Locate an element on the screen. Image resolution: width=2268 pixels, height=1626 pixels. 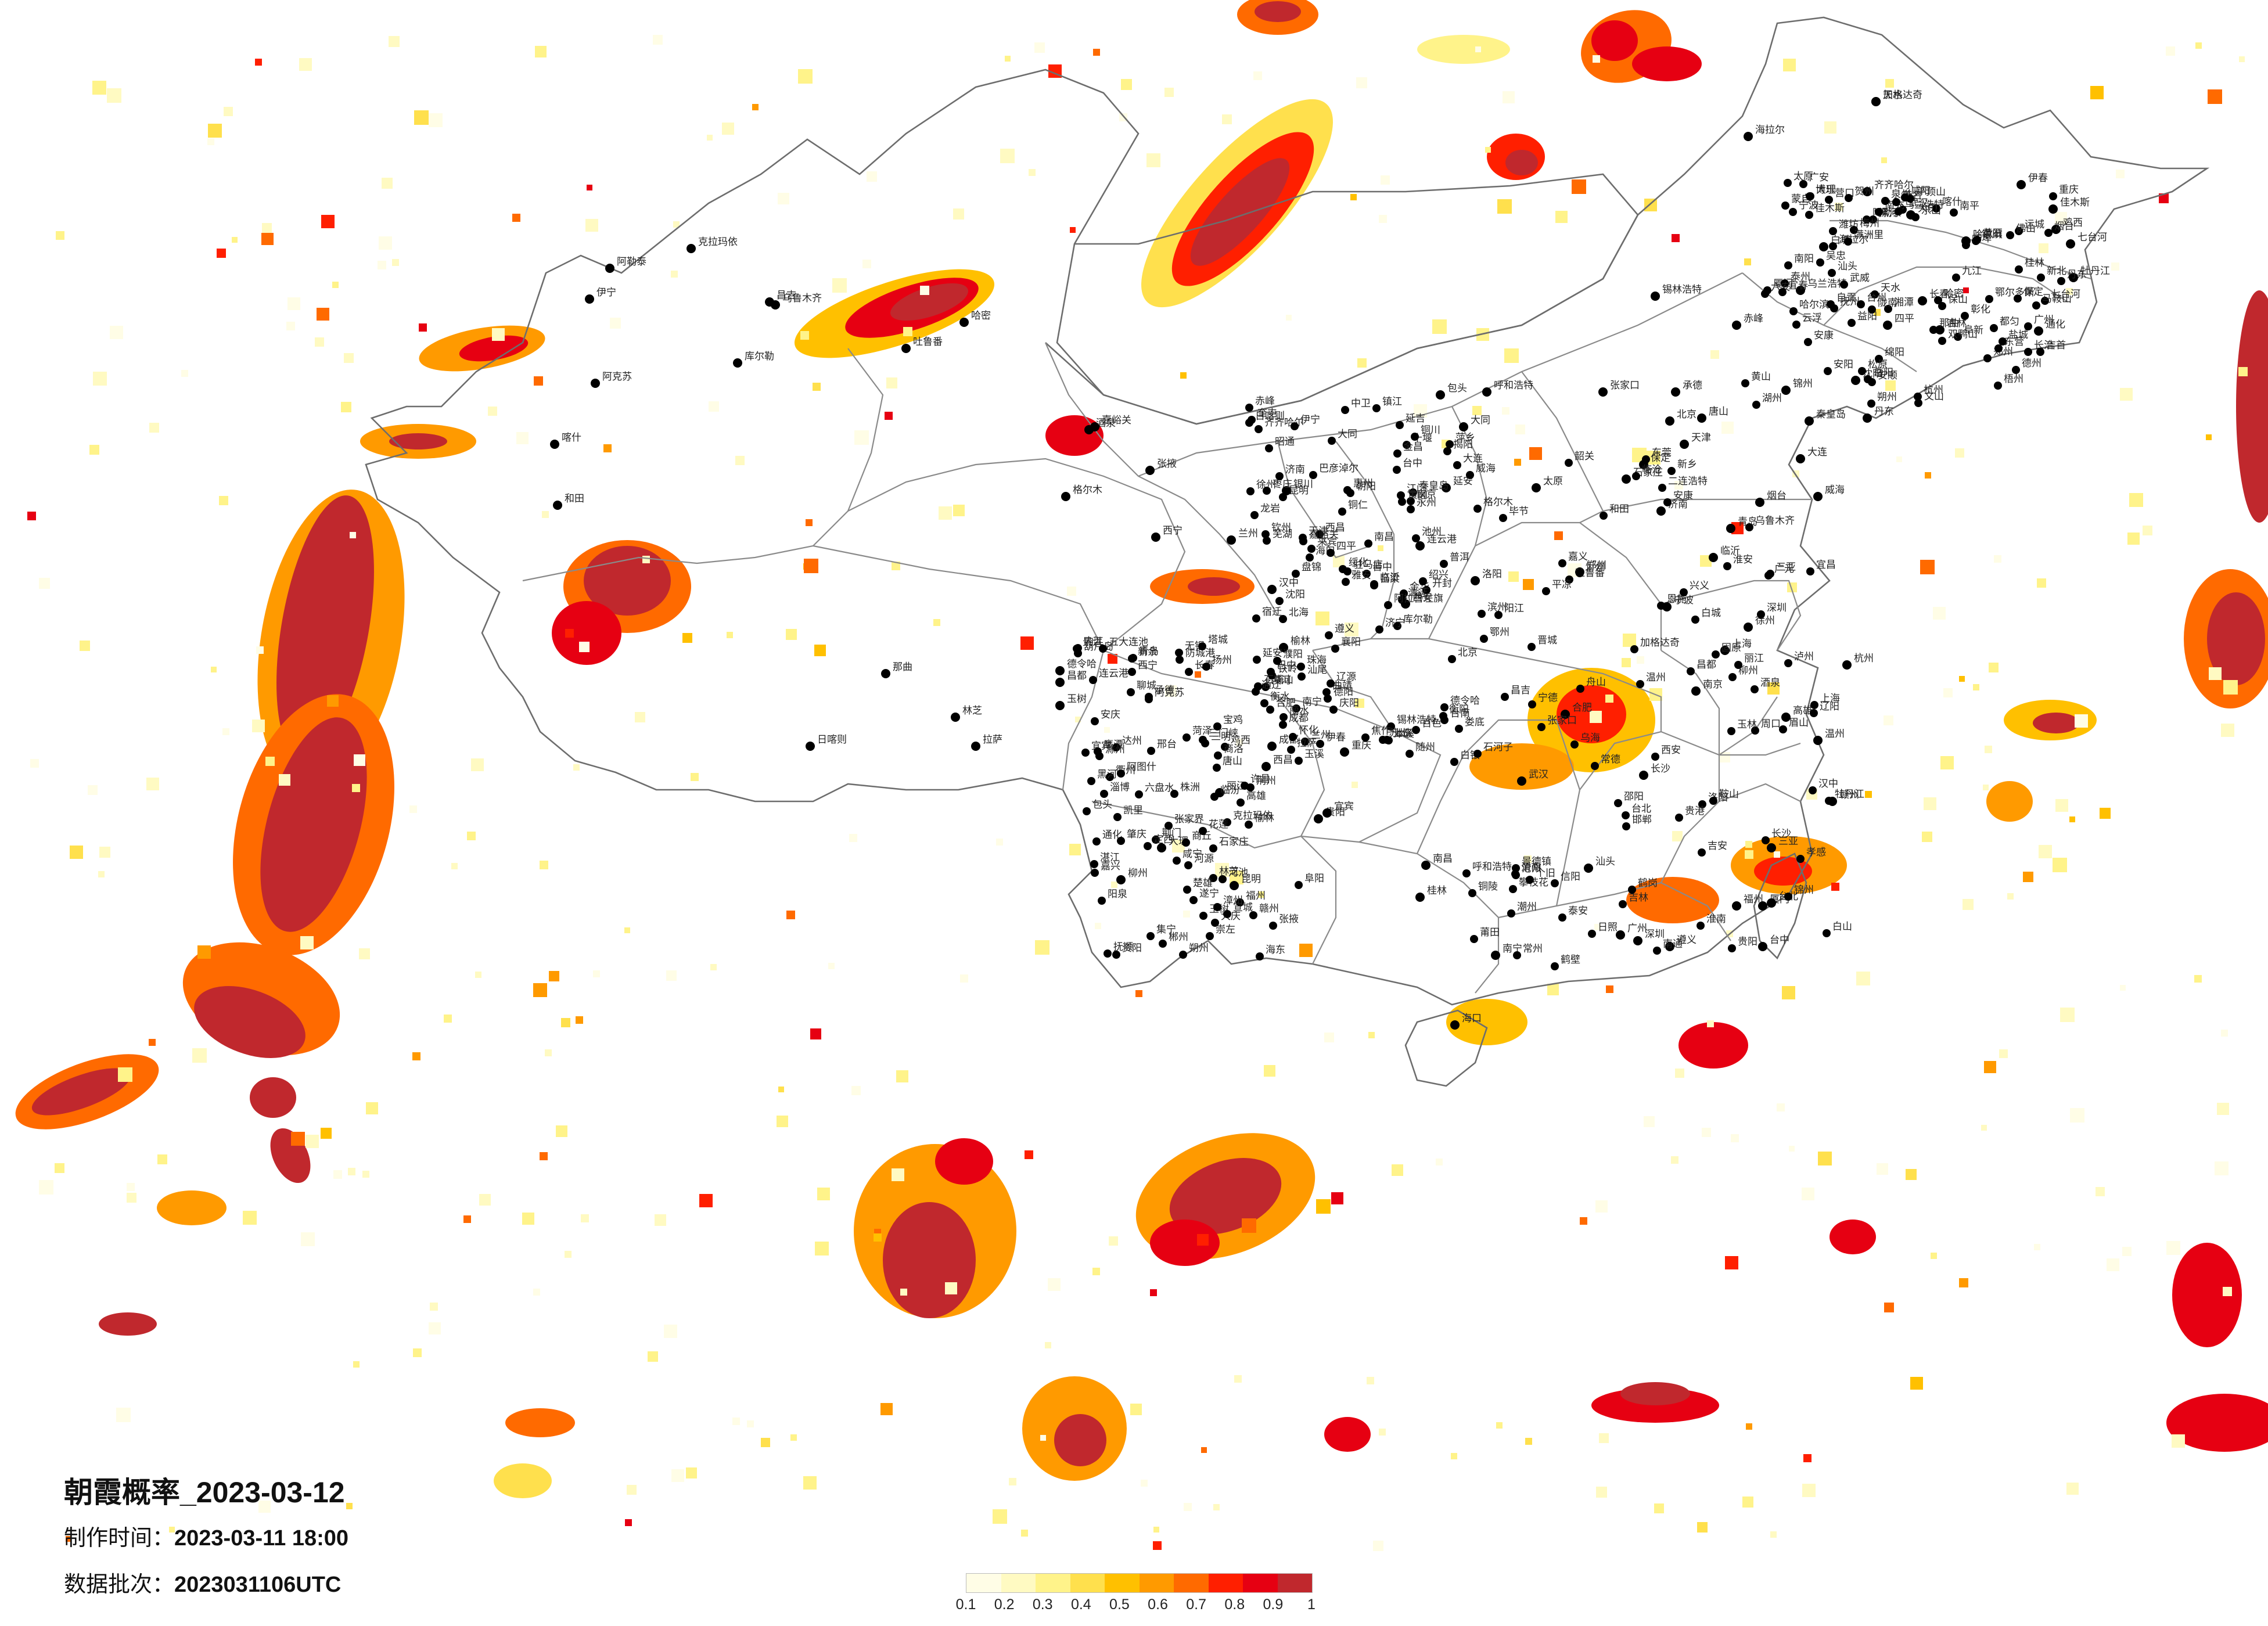
city-label: 大同 is located at coordinates (1480, 420).